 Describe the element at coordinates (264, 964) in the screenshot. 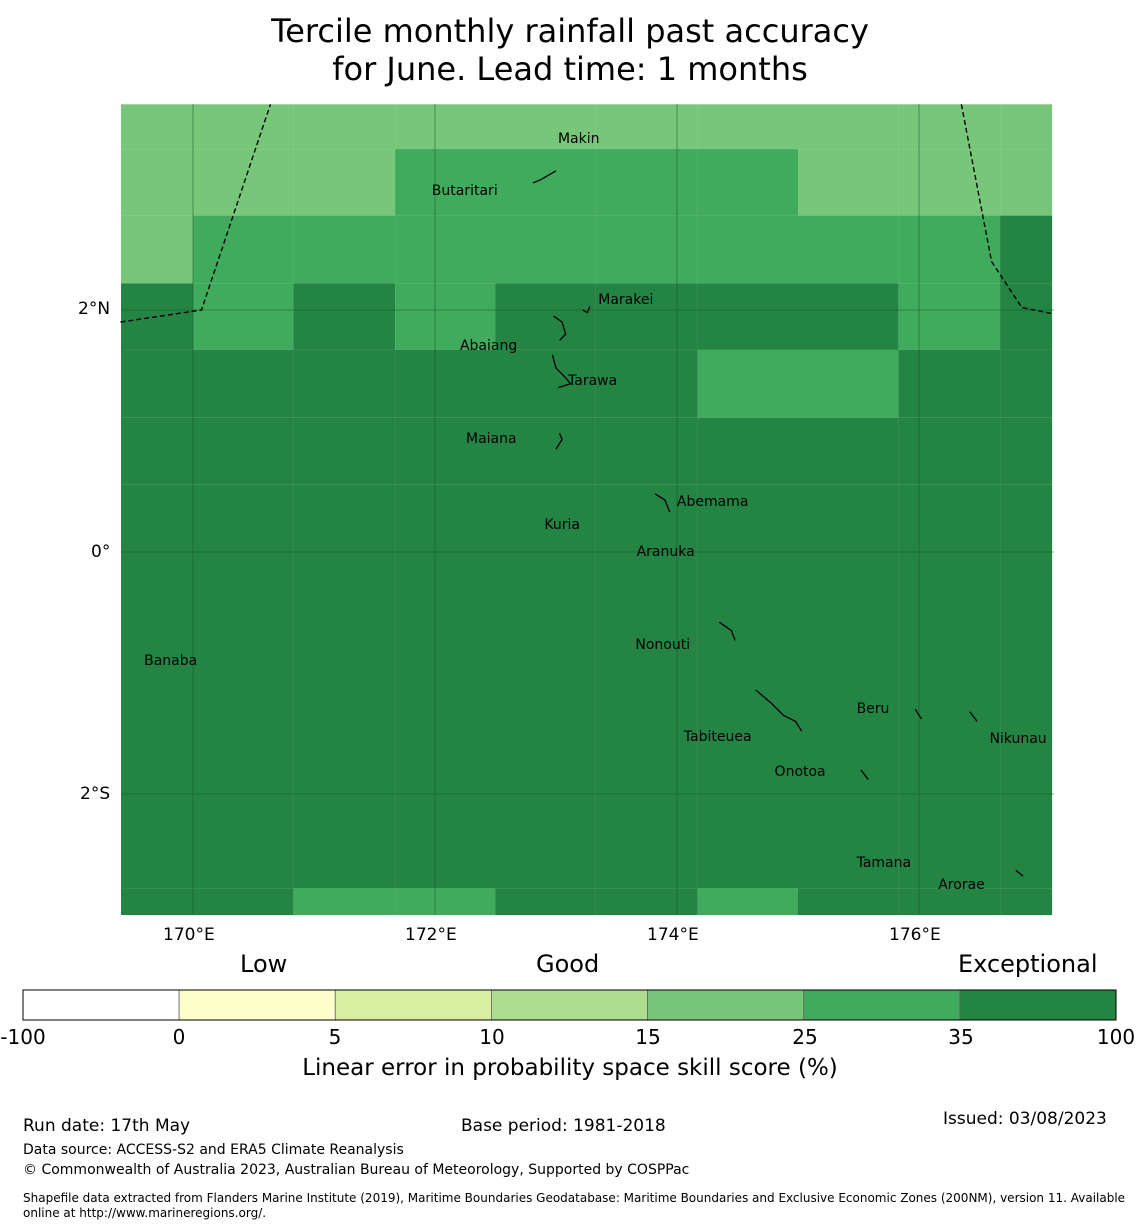

I see `category-low: Low` at that location.